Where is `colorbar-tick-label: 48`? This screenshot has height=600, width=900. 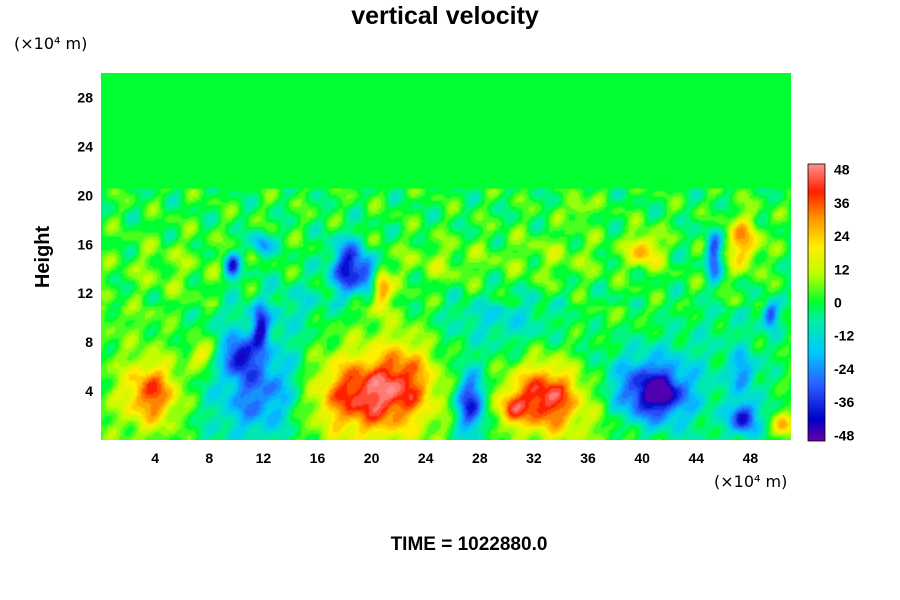
colorbar-tick-label: 48 is located at coordinates (842, 170).